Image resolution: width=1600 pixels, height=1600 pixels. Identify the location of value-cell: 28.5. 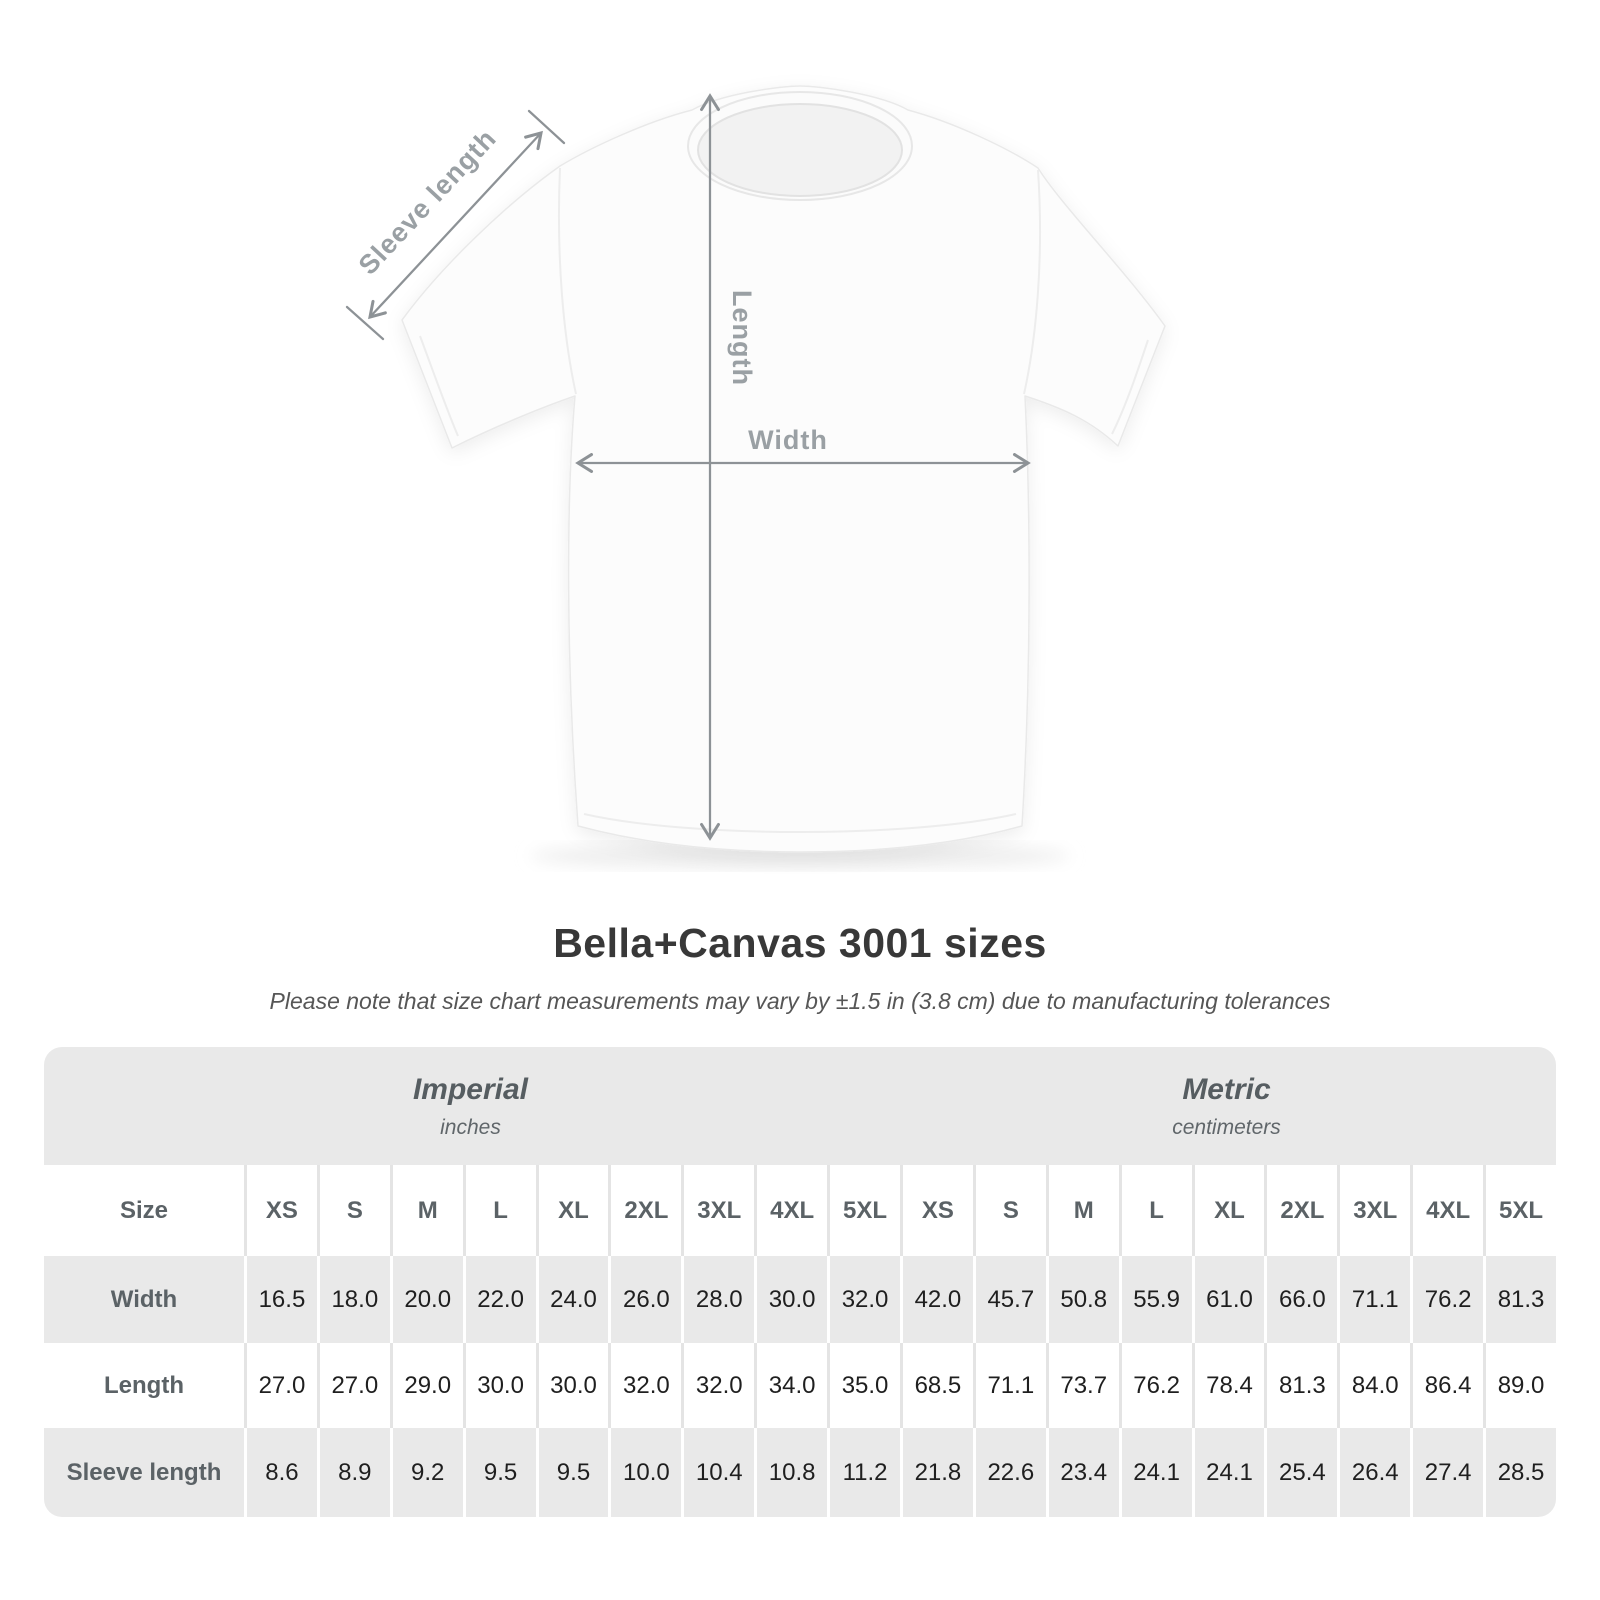
(1519, 1472).